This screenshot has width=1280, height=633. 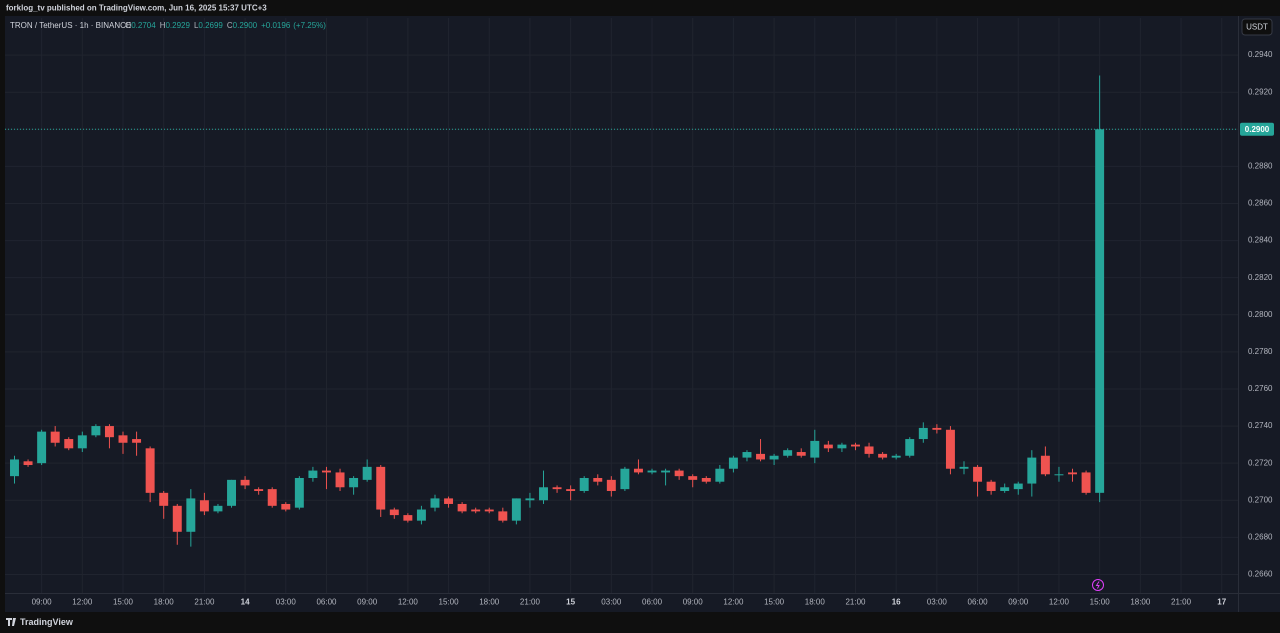 I want to click on brand-name: TradingView, so click(x=47, y=622).